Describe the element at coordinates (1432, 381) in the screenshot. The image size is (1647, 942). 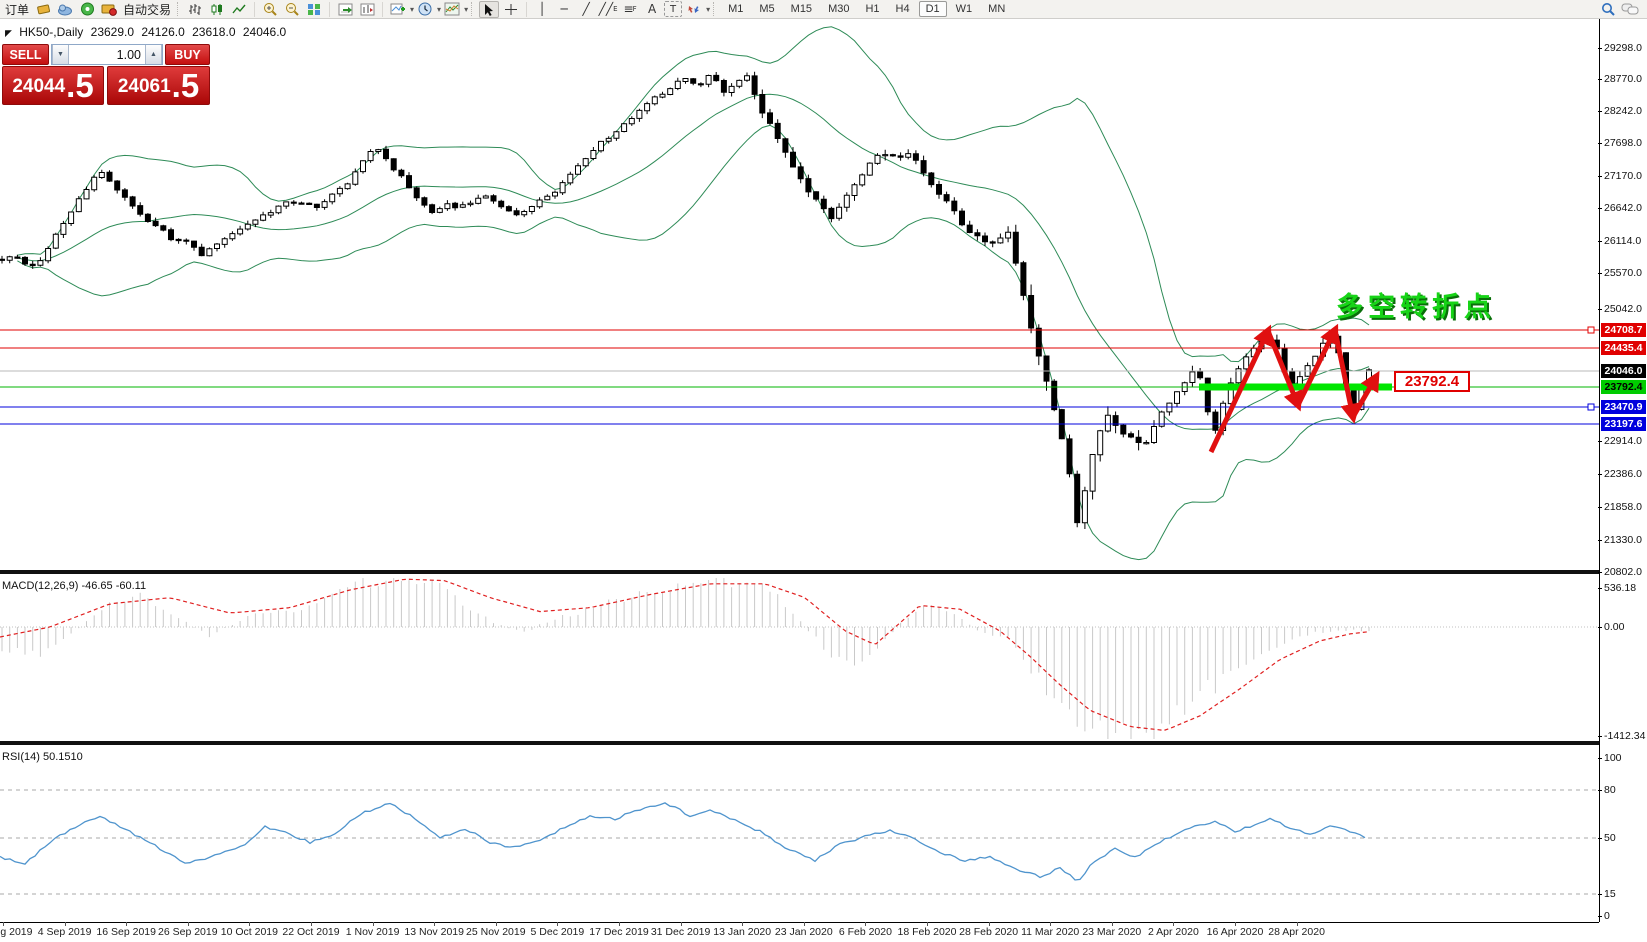
I see `level-callout-label: 23792.4` at that location.